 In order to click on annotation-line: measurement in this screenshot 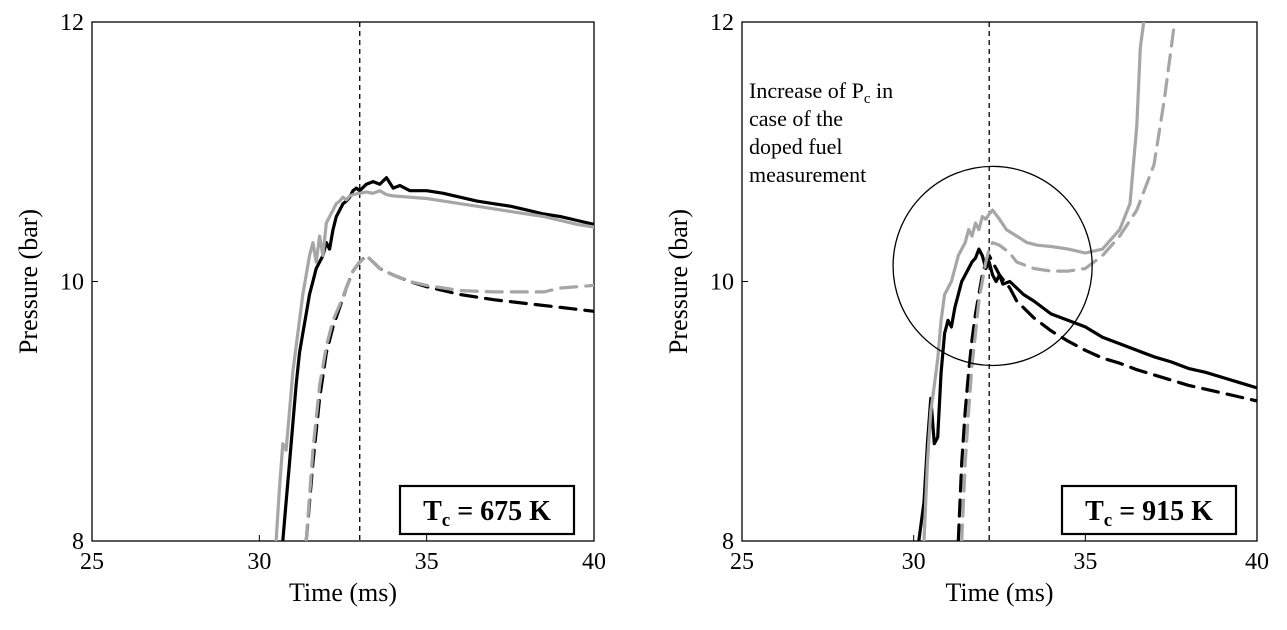, I will do `click(807, 174)`.